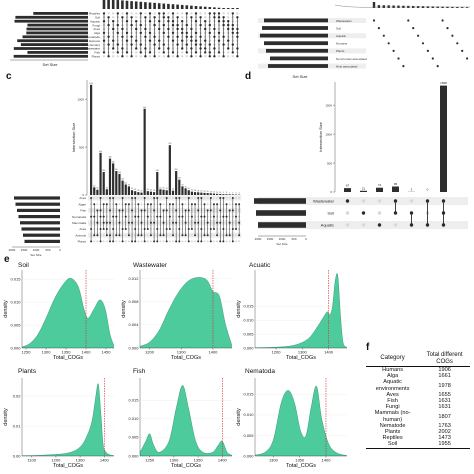 The height and width of the screenshot is (474, 474). I want to click on row-label-a: Aves, so click(96, 29).